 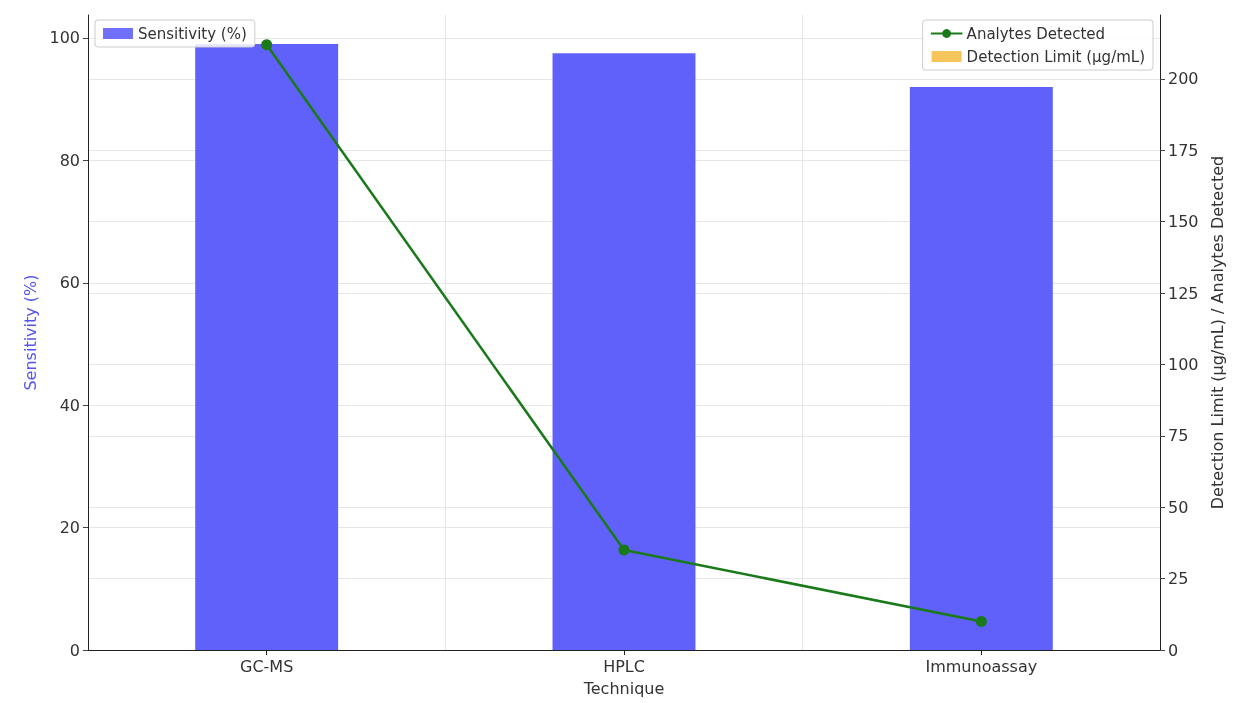 I want to click on y2-tick-label: 50, so click(x=1178, y=507).